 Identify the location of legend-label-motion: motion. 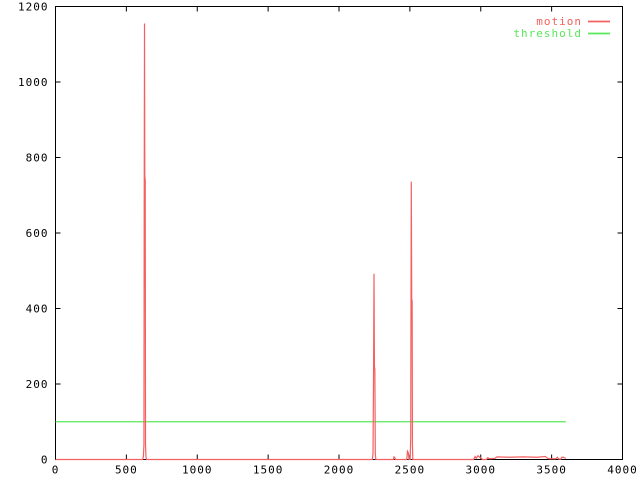
(559, 21).